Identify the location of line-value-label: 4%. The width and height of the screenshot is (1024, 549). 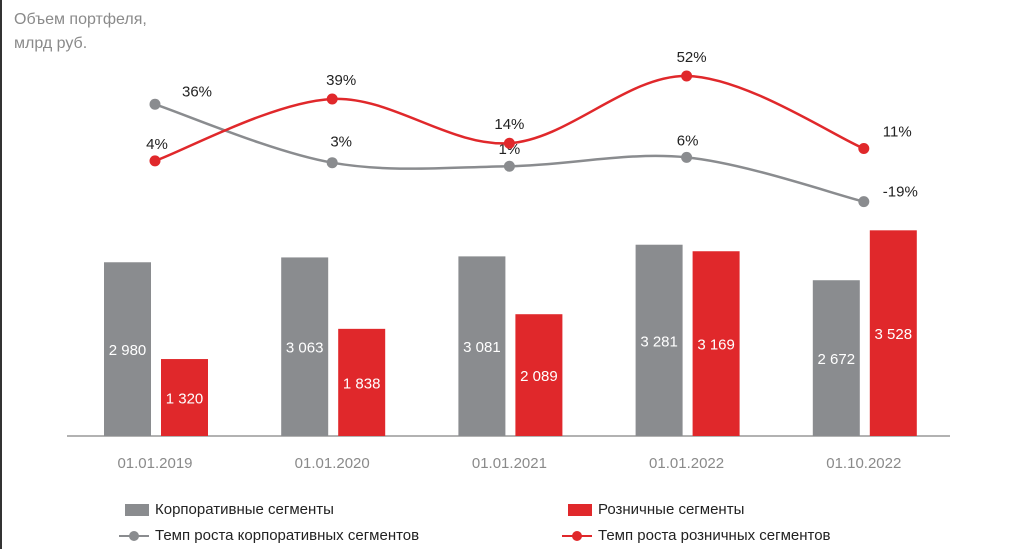
(157, 144).